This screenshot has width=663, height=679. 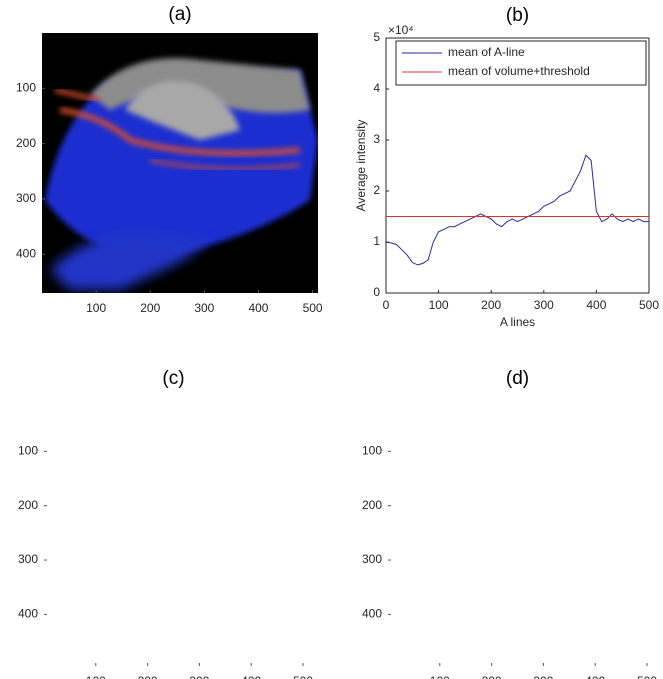 What do you see at coordinates (517, 378) in the screenshot?
I see `chart-title: (d)` at bounding box center [517, 378].